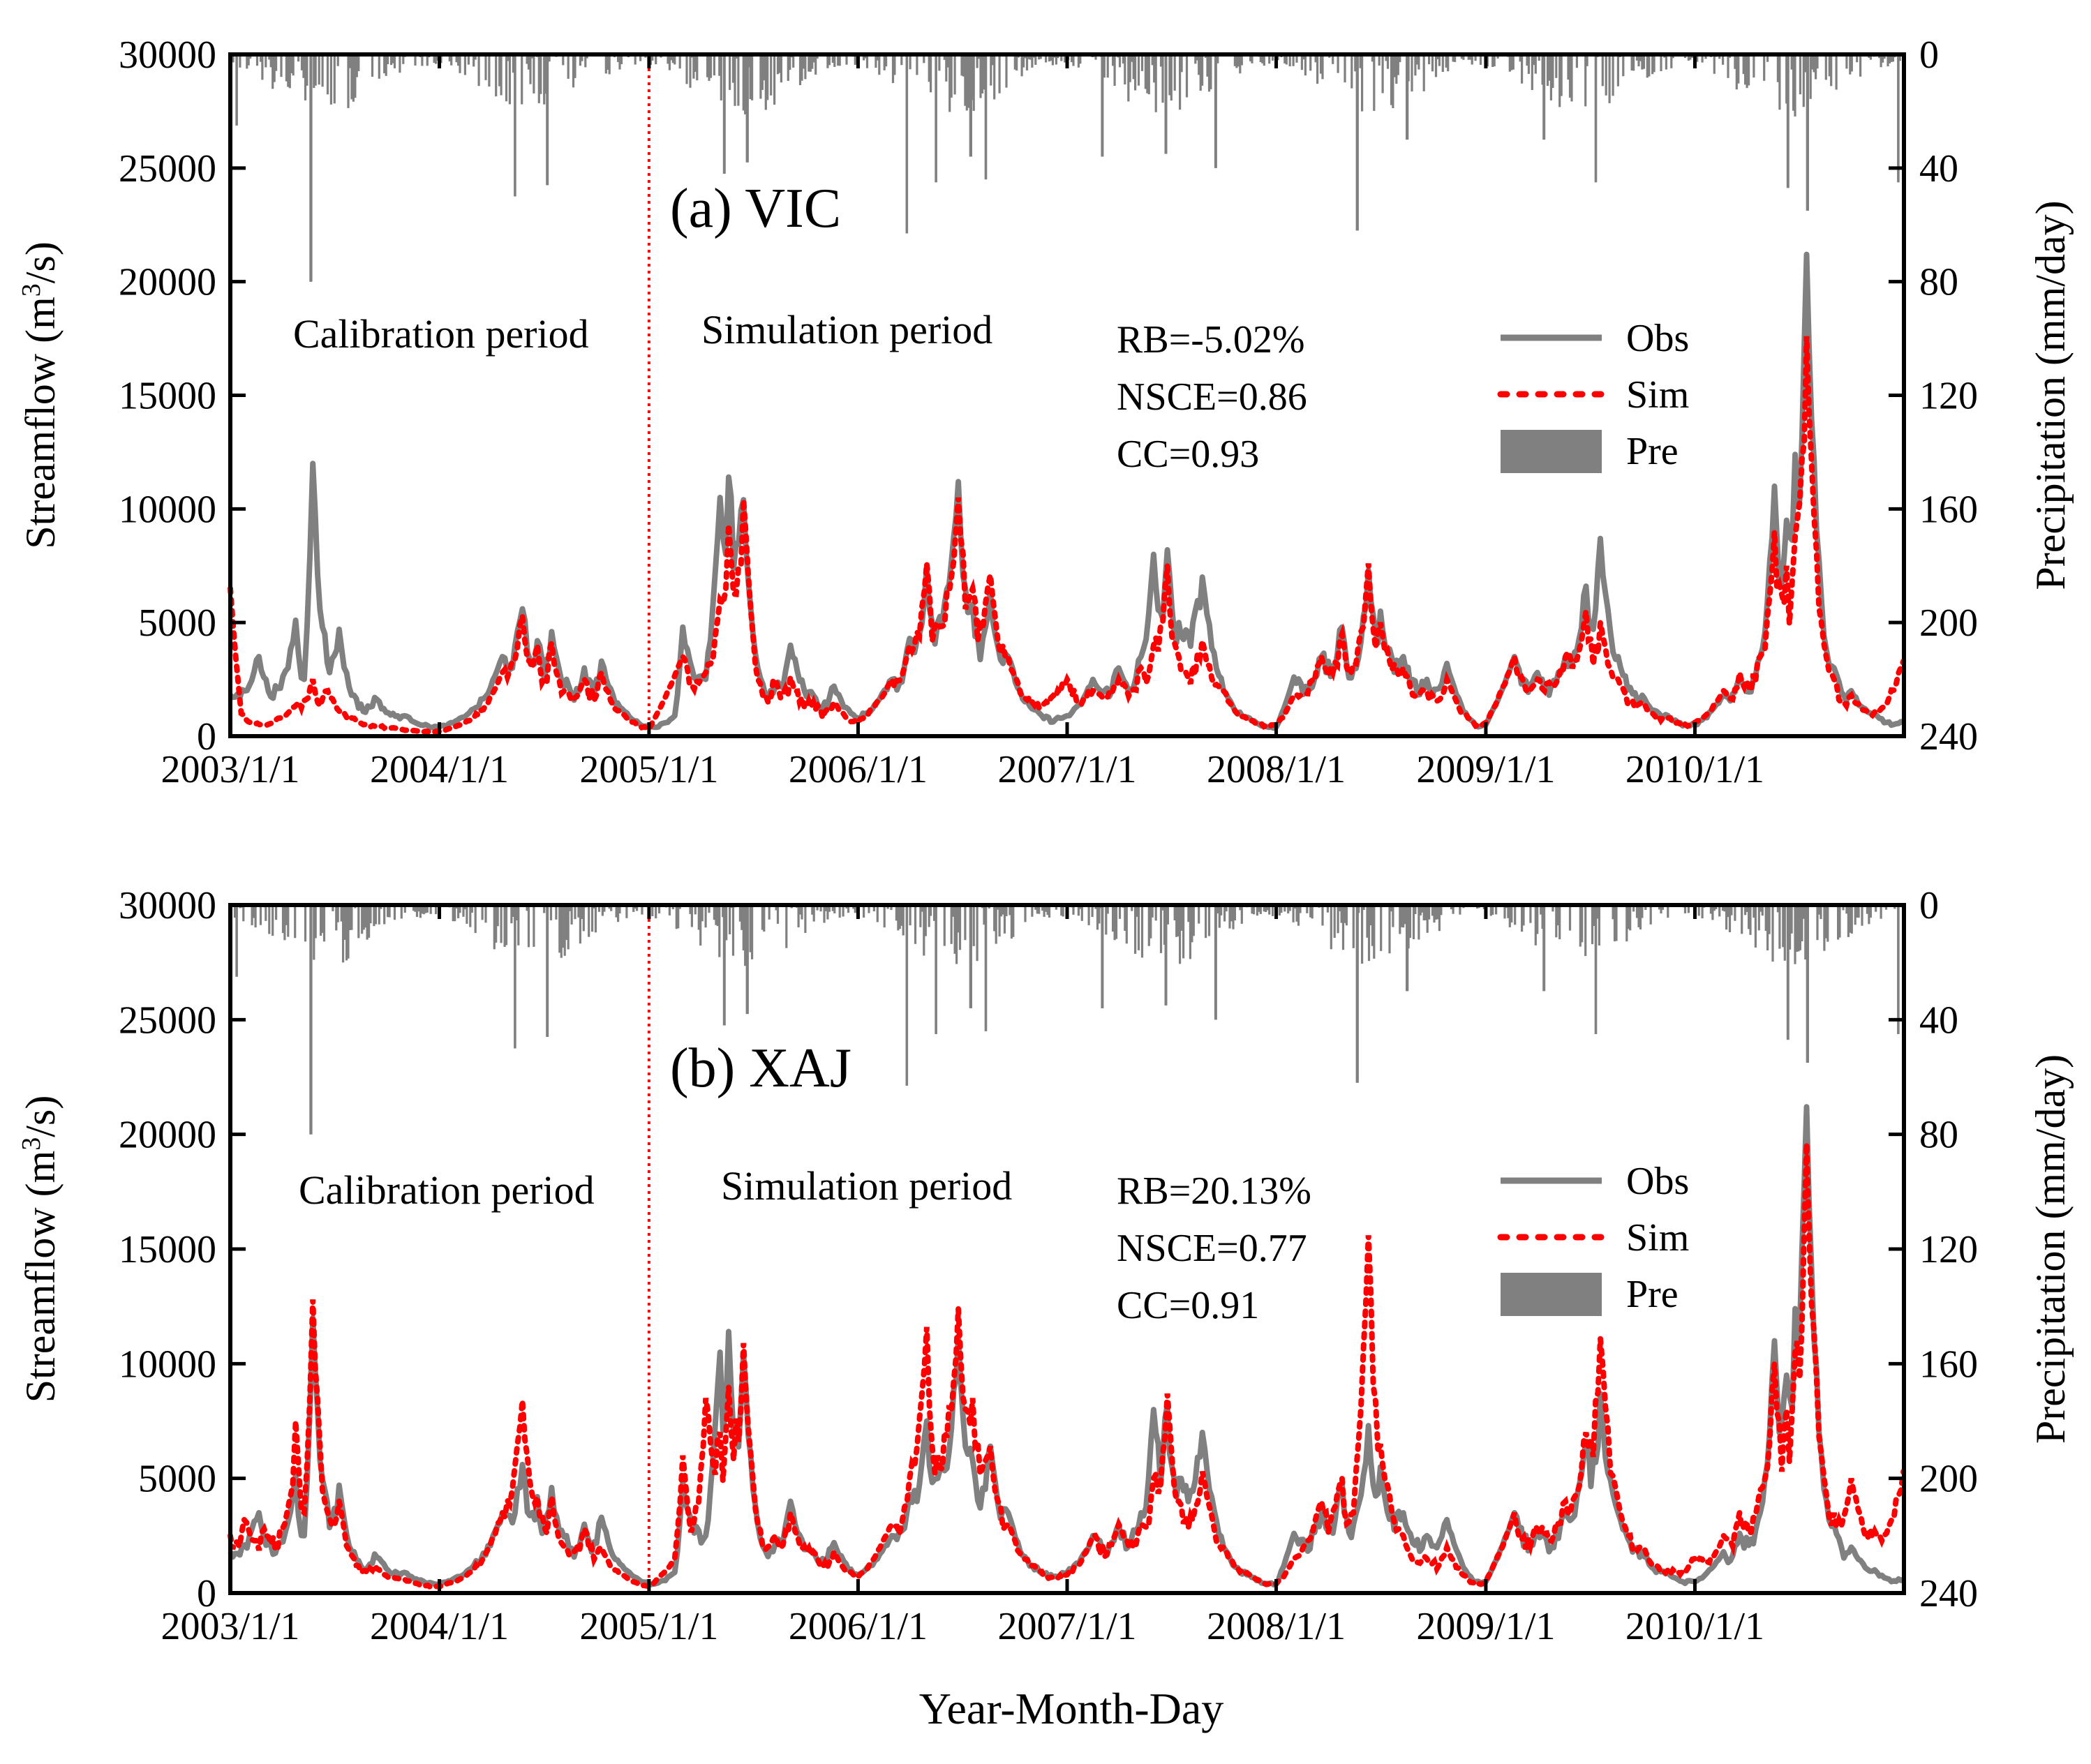 This screenshot has height=1764, width=2091. I want to click on y2-tick-label: 40, so click(1939, 169).